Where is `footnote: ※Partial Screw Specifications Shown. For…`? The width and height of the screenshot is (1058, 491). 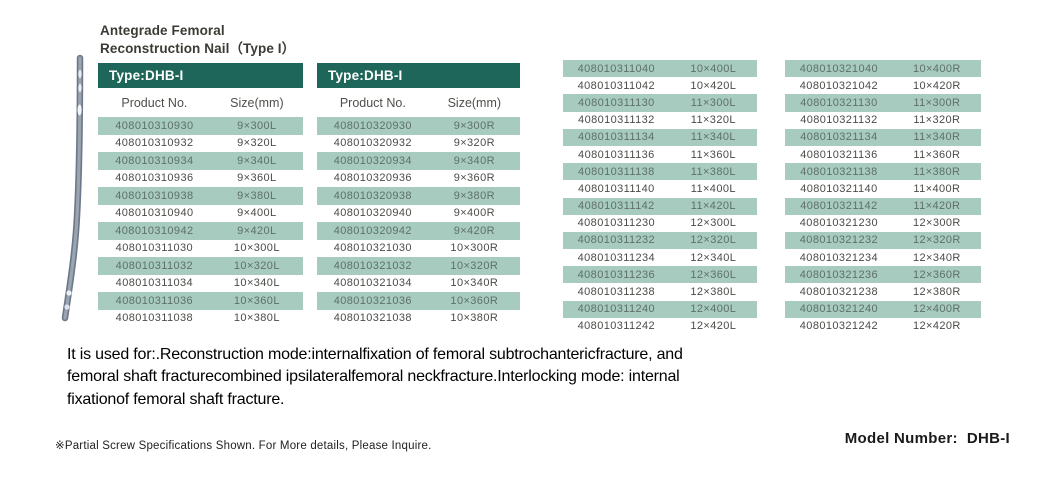 footnote: ※Partial Screw Specifications Shown. For… is located at coordinates (243, 446).